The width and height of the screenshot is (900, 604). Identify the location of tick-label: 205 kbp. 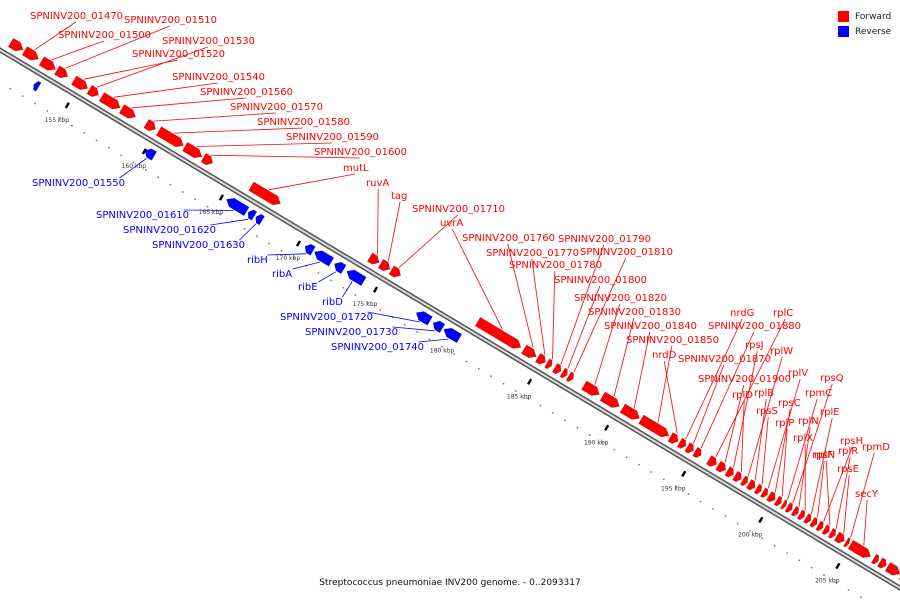
(827, 581).